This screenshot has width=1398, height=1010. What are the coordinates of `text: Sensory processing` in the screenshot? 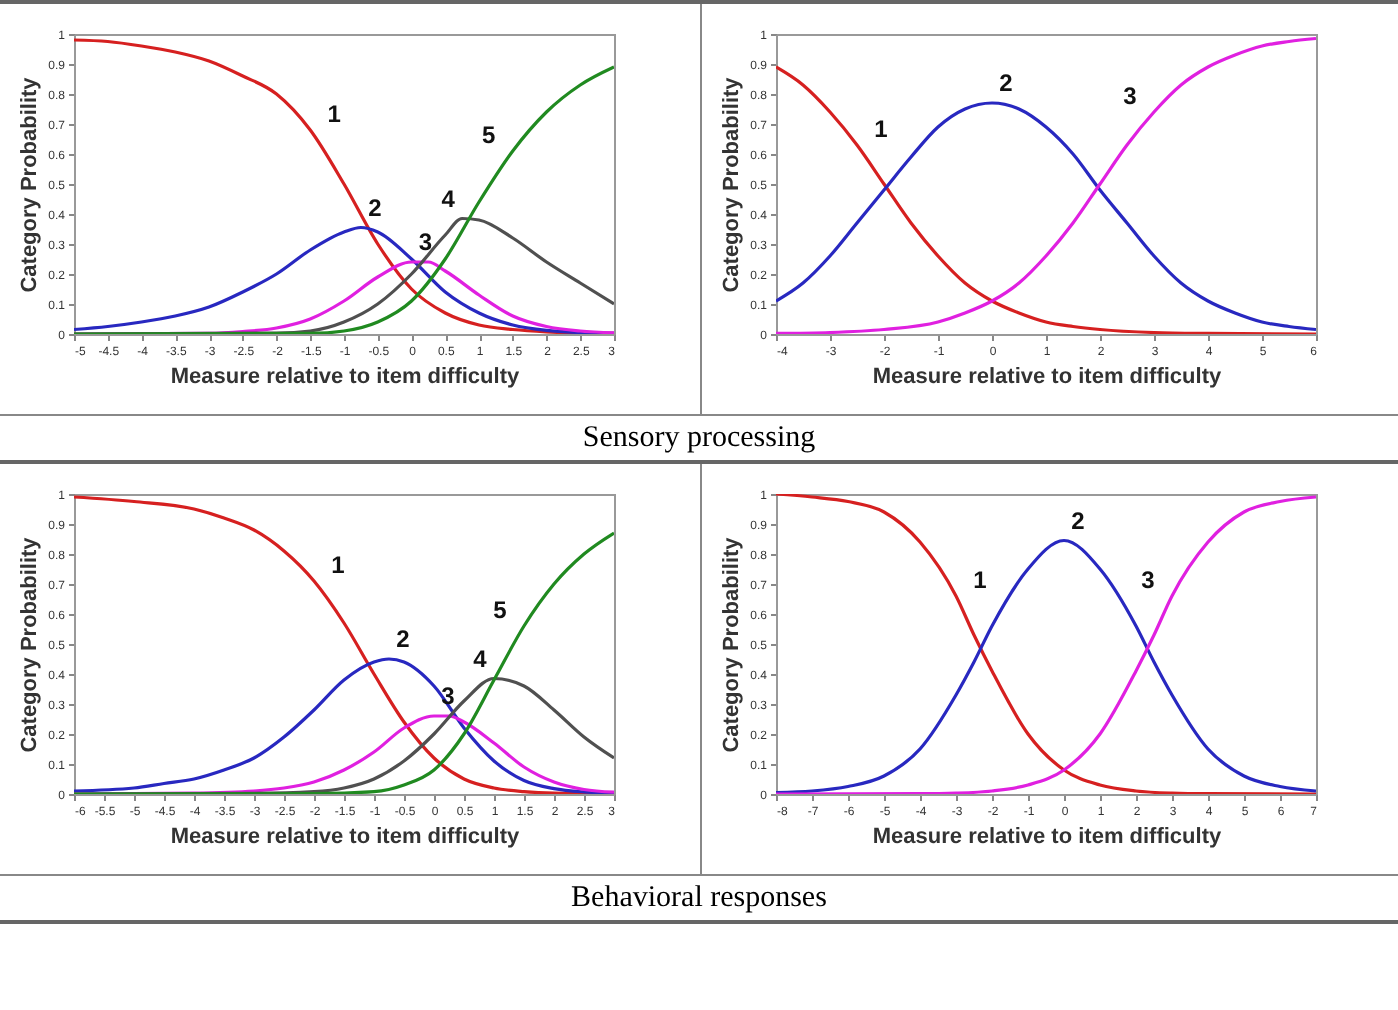 It's located at (699, 439).